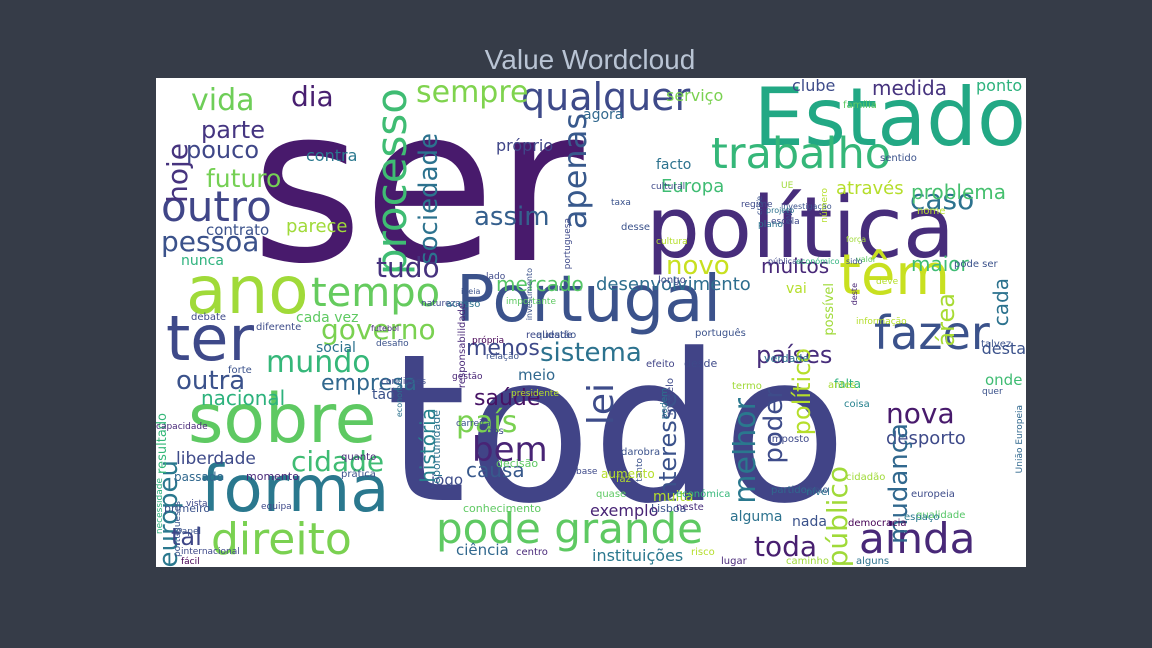 The image size is (1152, 648). I want to click on chart-title: Value Wordcloud, so click(590, 59).